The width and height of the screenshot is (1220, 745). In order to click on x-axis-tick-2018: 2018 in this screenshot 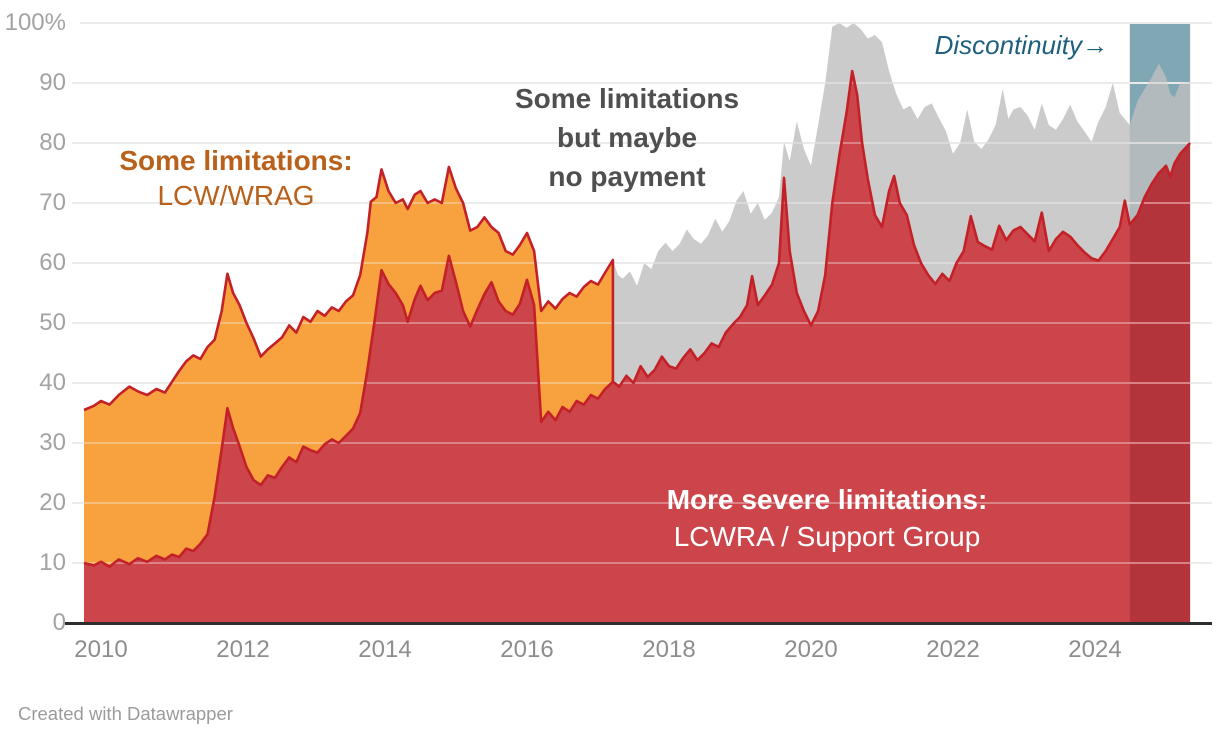, I will do `click(669, 649)`.